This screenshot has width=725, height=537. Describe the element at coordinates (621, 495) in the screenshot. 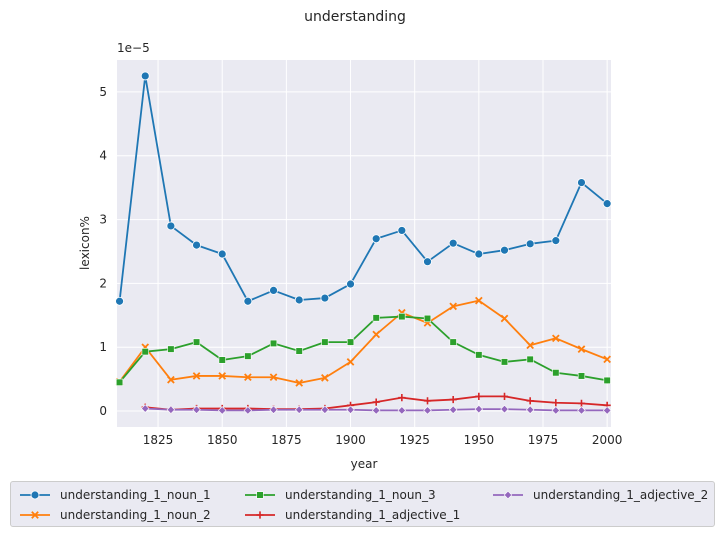

I see `legend-label: understanding_1_adjective_2` at that location.